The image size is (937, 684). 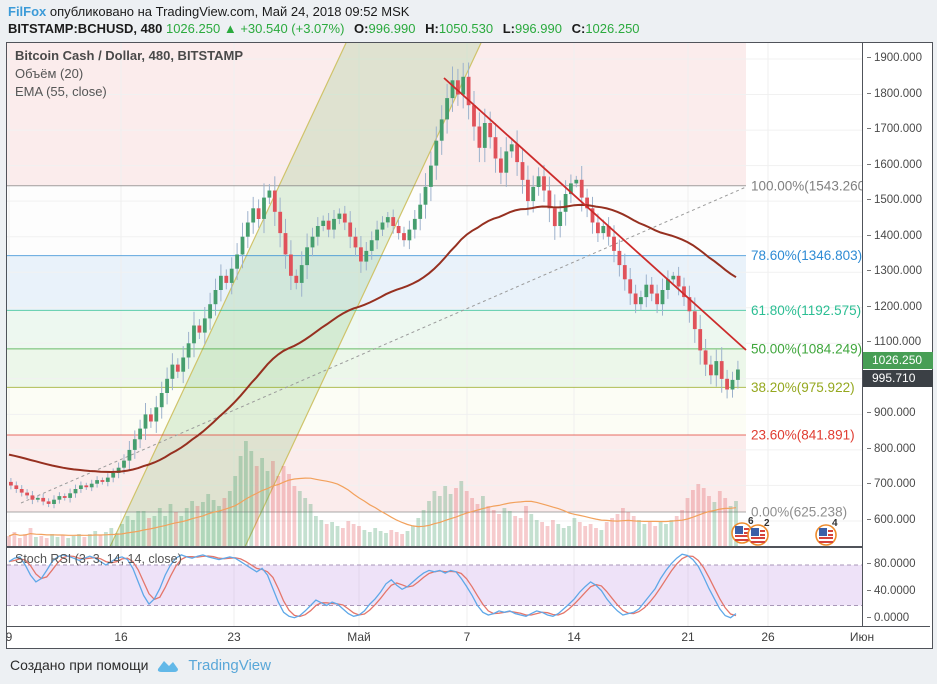 I want to click on stoch-rsi-pane, so click(x=434, y=587).